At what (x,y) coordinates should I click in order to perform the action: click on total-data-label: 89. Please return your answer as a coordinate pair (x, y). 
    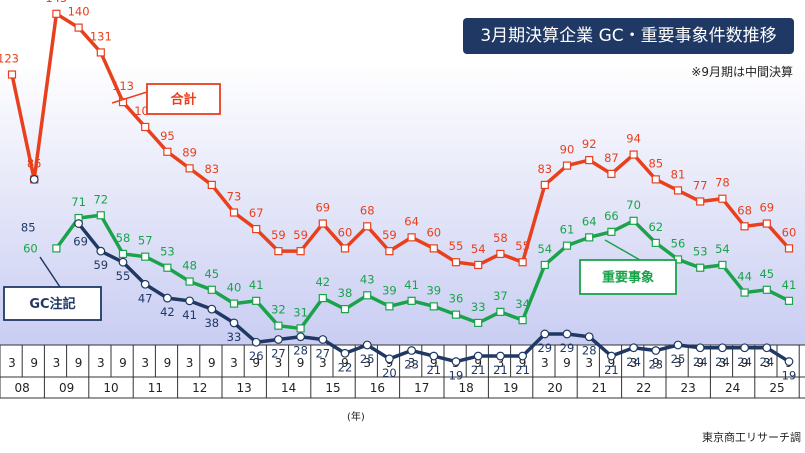
    Looking at the image, I should click on (189, 152).